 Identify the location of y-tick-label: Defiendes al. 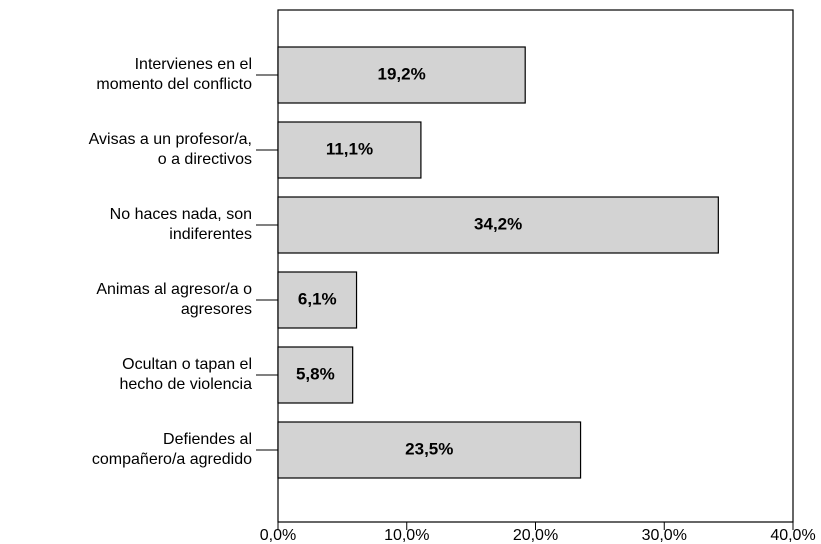
(207, 439).